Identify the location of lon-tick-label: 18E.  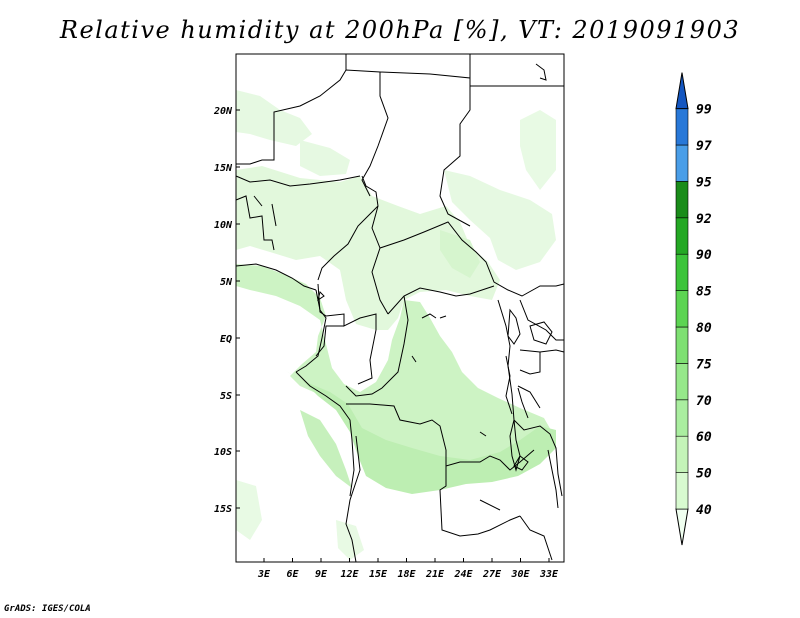
(406, 574).